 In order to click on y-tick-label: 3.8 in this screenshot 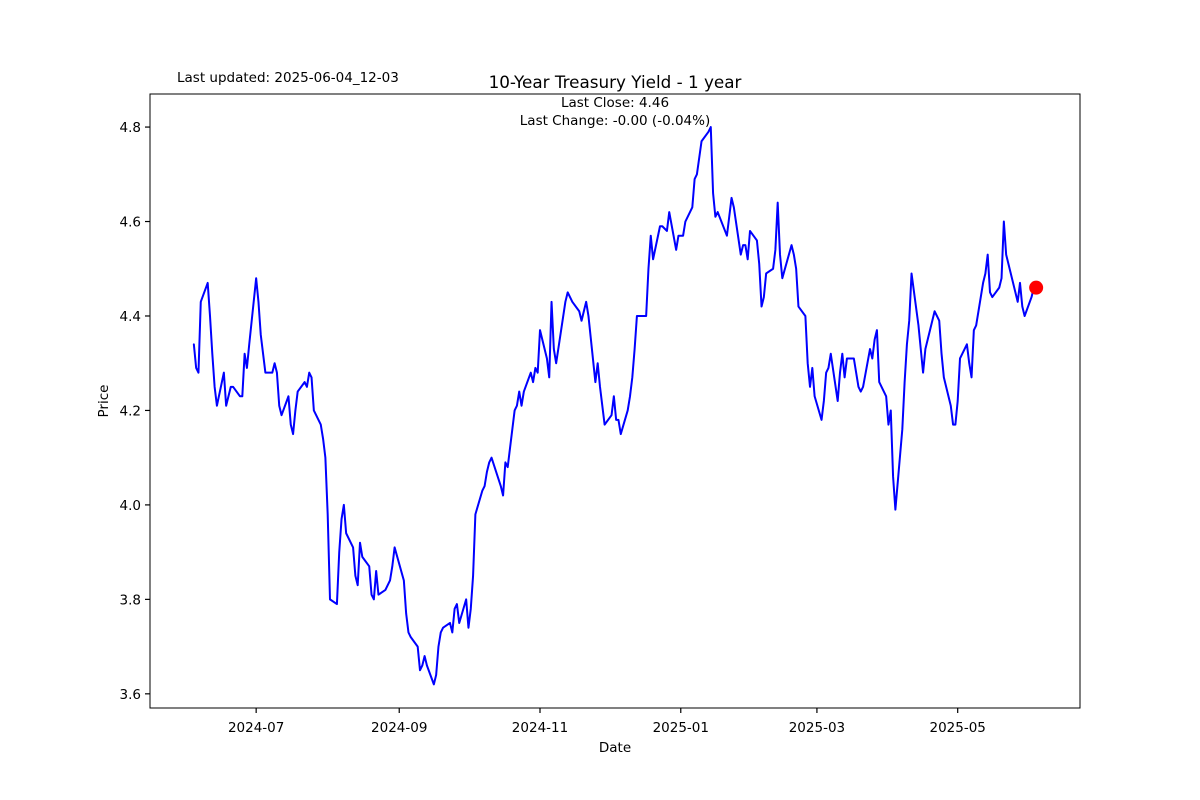, I will do `click(130, 600)`.